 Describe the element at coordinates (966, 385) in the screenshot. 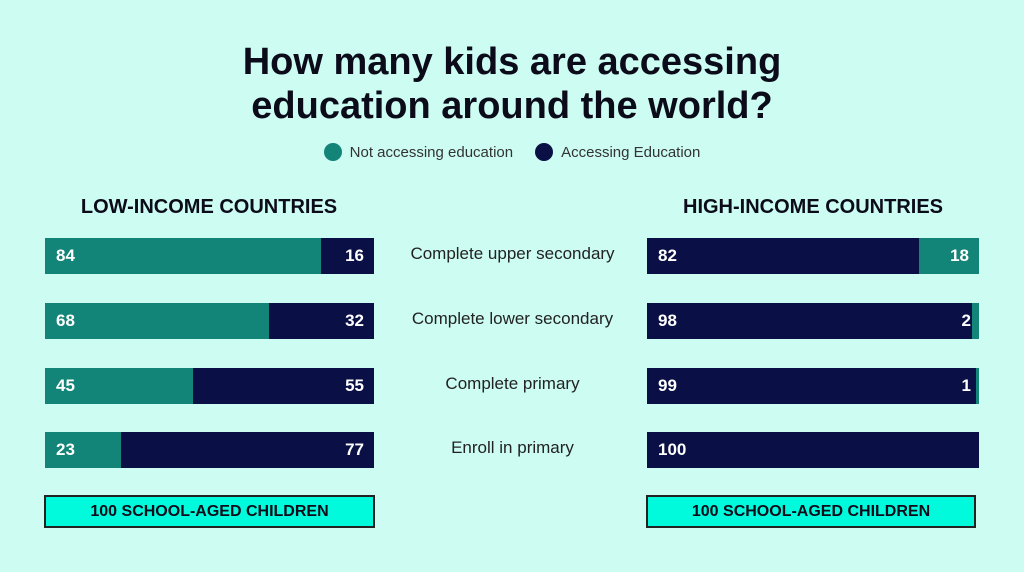

I see `data-label: 1` at that location.